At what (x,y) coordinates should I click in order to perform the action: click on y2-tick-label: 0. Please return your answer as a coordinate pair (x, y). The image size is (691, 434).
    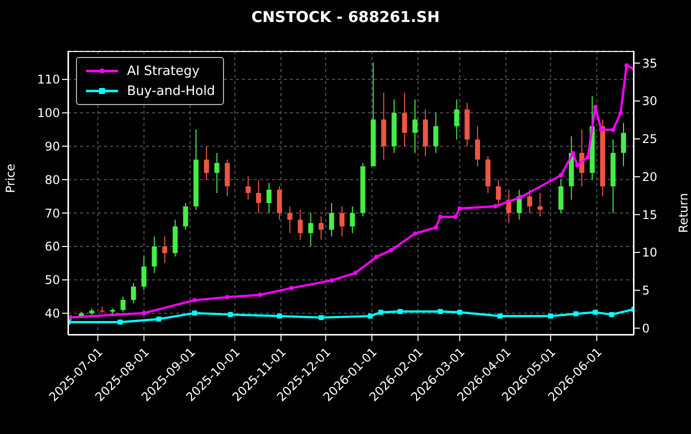
    Looking at the image, I should click on (646, 328).